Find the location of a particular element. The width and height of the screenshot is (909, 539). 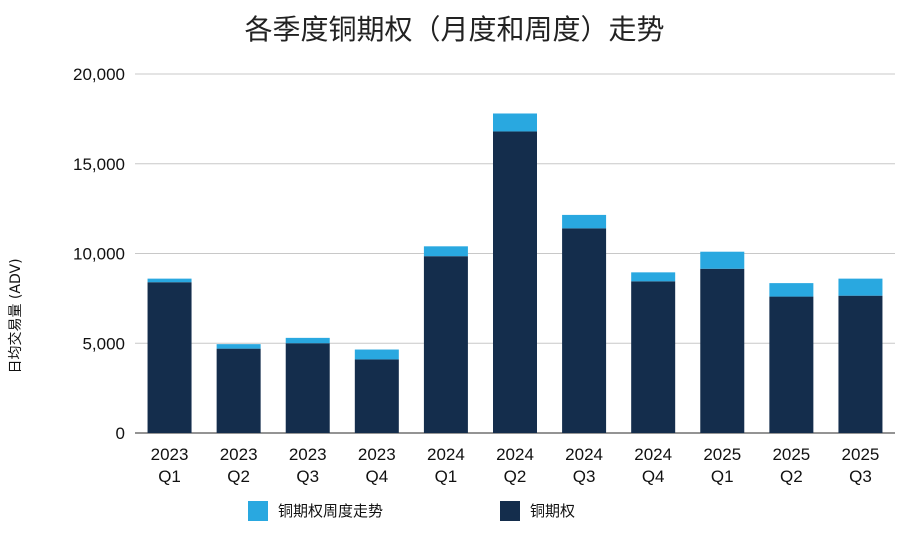

y-axis-label: 日均交易量 (ADV) is located at coordinates (15, 315).